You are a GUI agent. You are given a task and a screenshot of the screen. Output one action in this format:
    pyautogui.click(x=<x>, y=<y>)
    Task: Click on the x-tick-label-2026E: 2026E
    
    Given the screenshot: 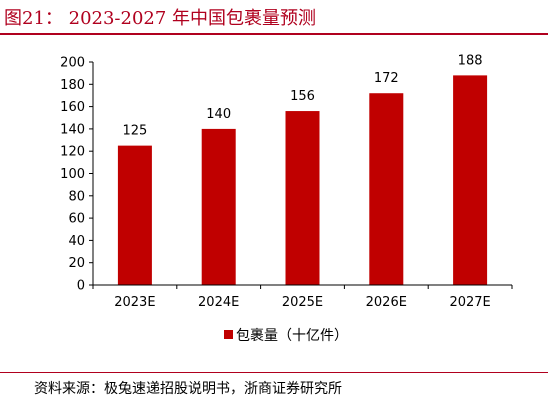 What is the action you would take?
    pyautogui.click(x=386, y=302)
    